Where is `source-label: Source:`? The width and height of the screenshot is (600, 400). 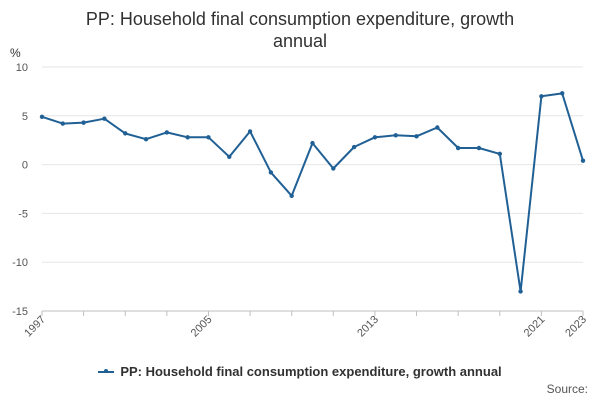 source-label: Source: is located at coordinates (567, 389).